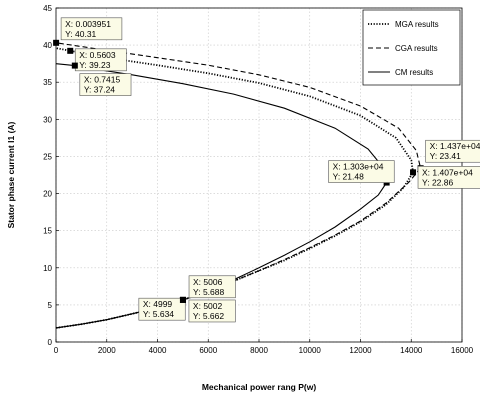  Describe the element at coordinates (47, 268) in the screenshot. I see `y-tick-label: 10` at that location.